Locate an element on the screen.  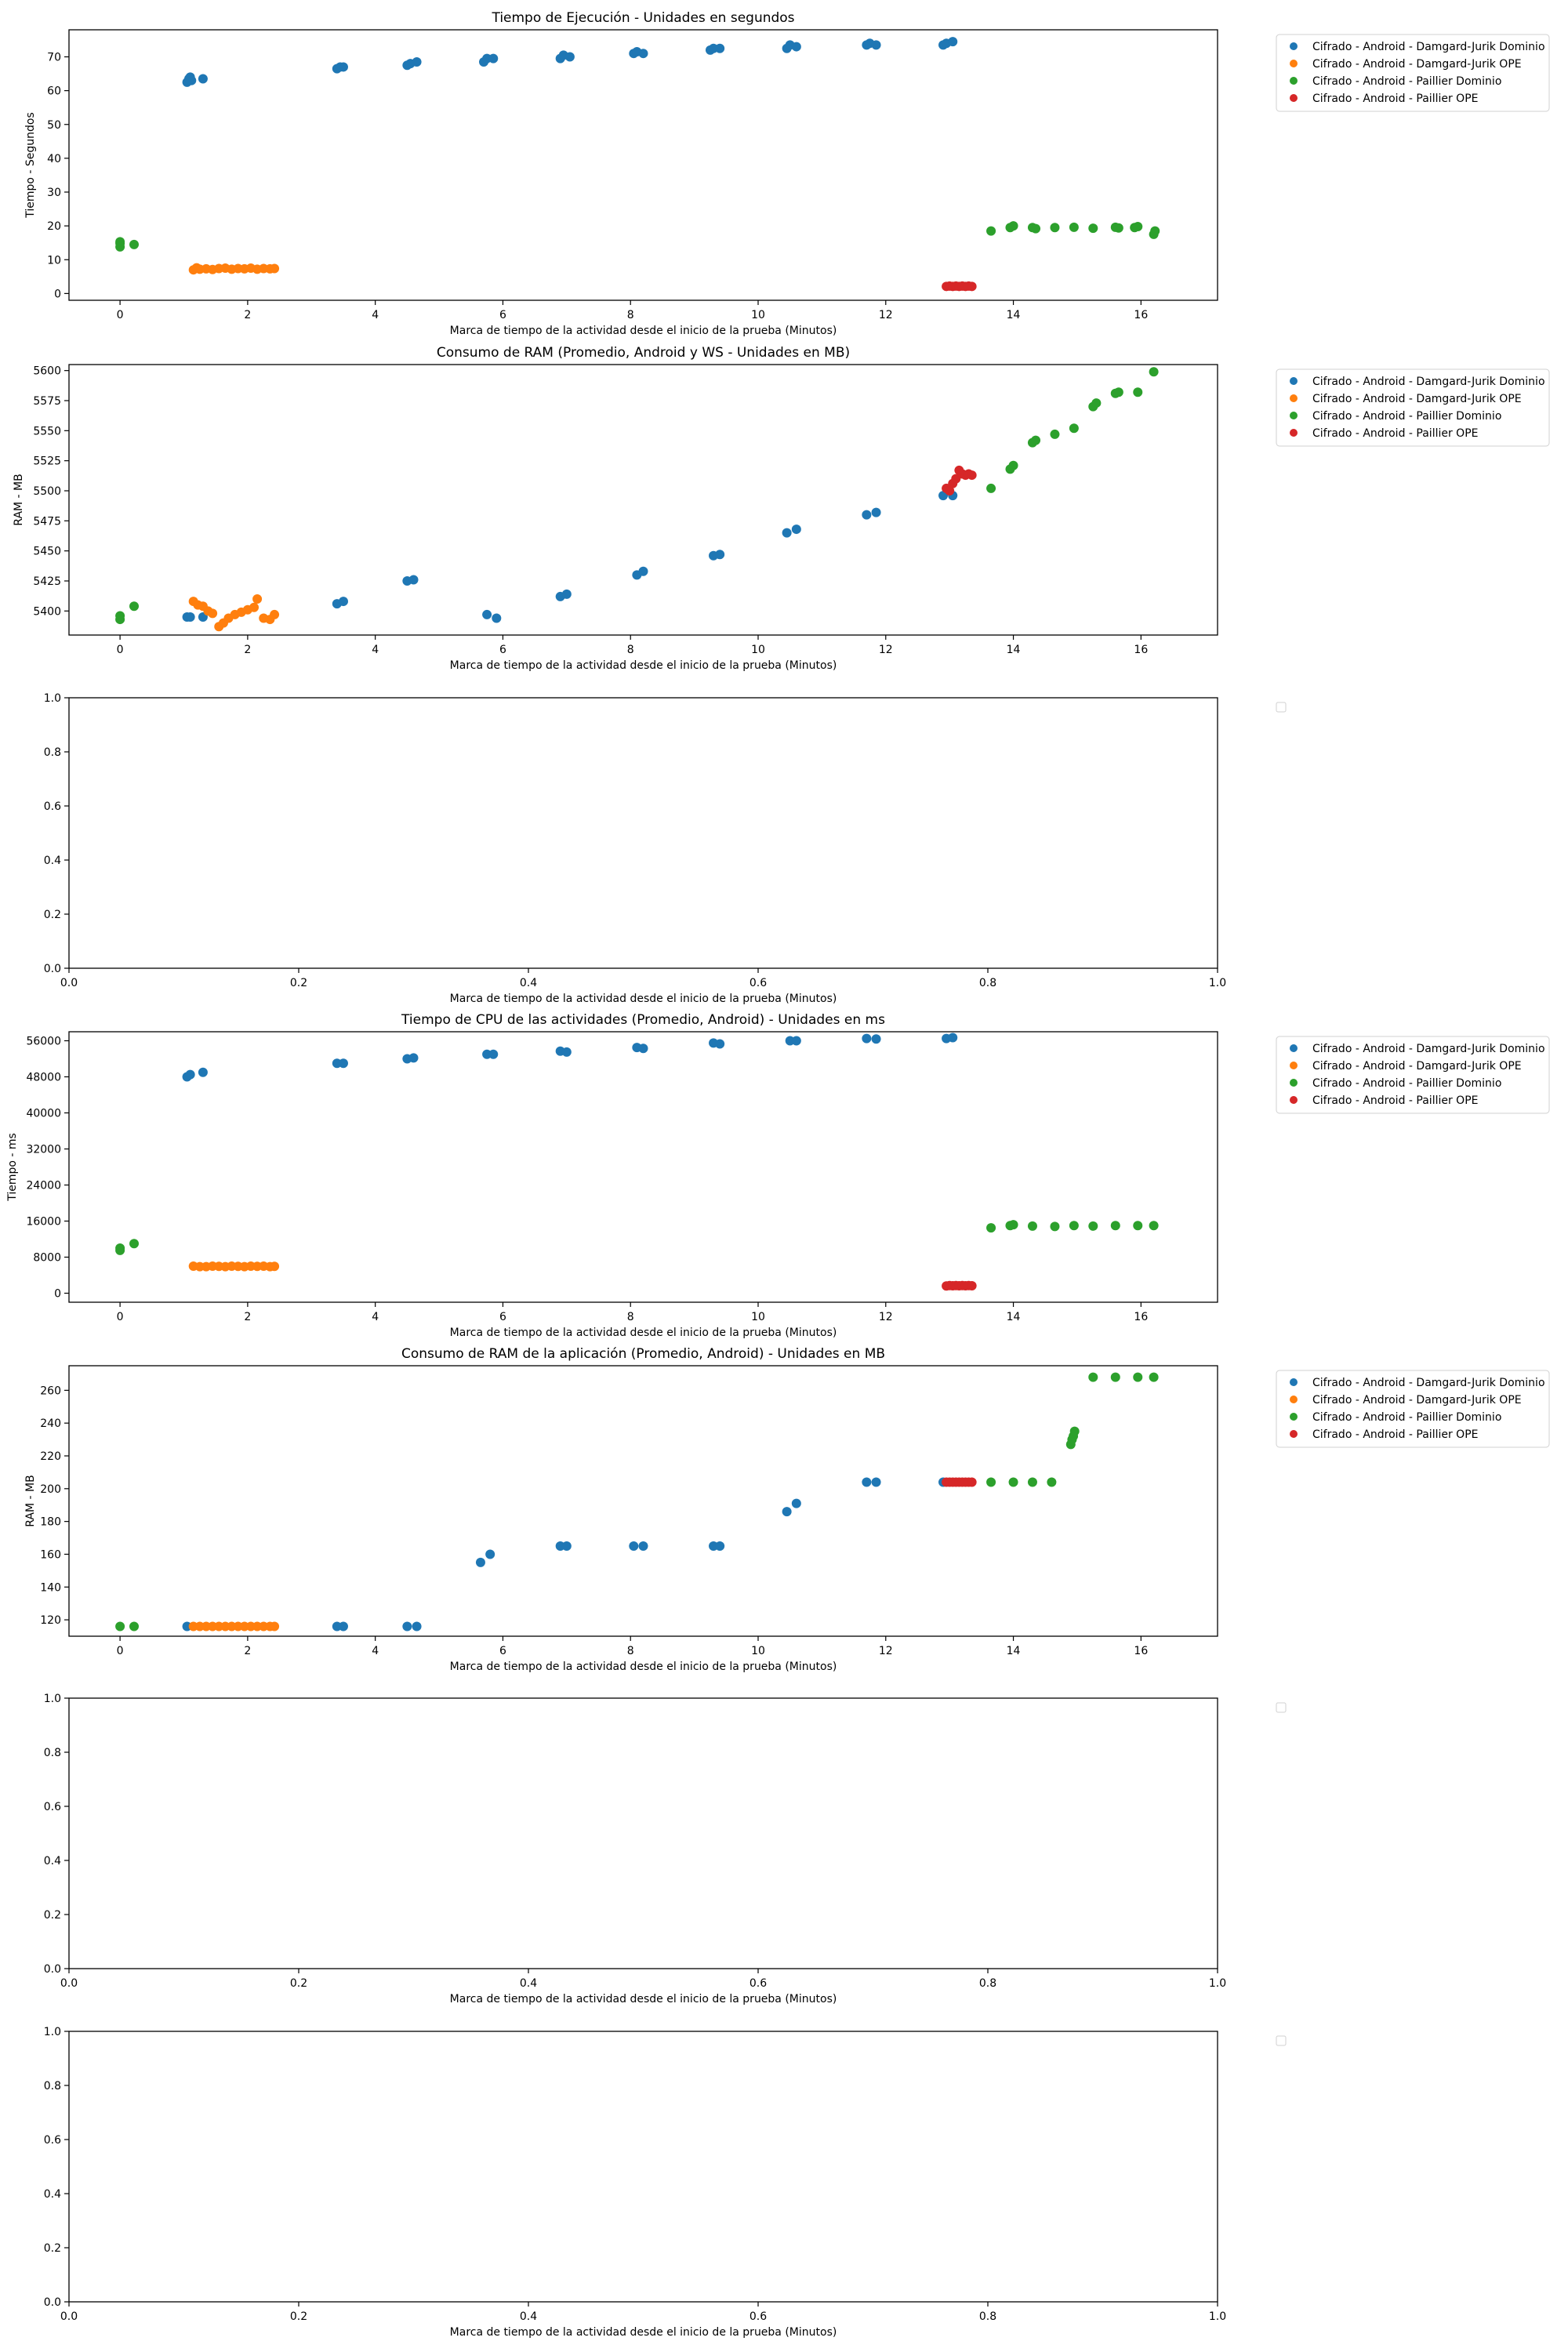
y-tick-label: 50 is located at coordinates (54, 125).